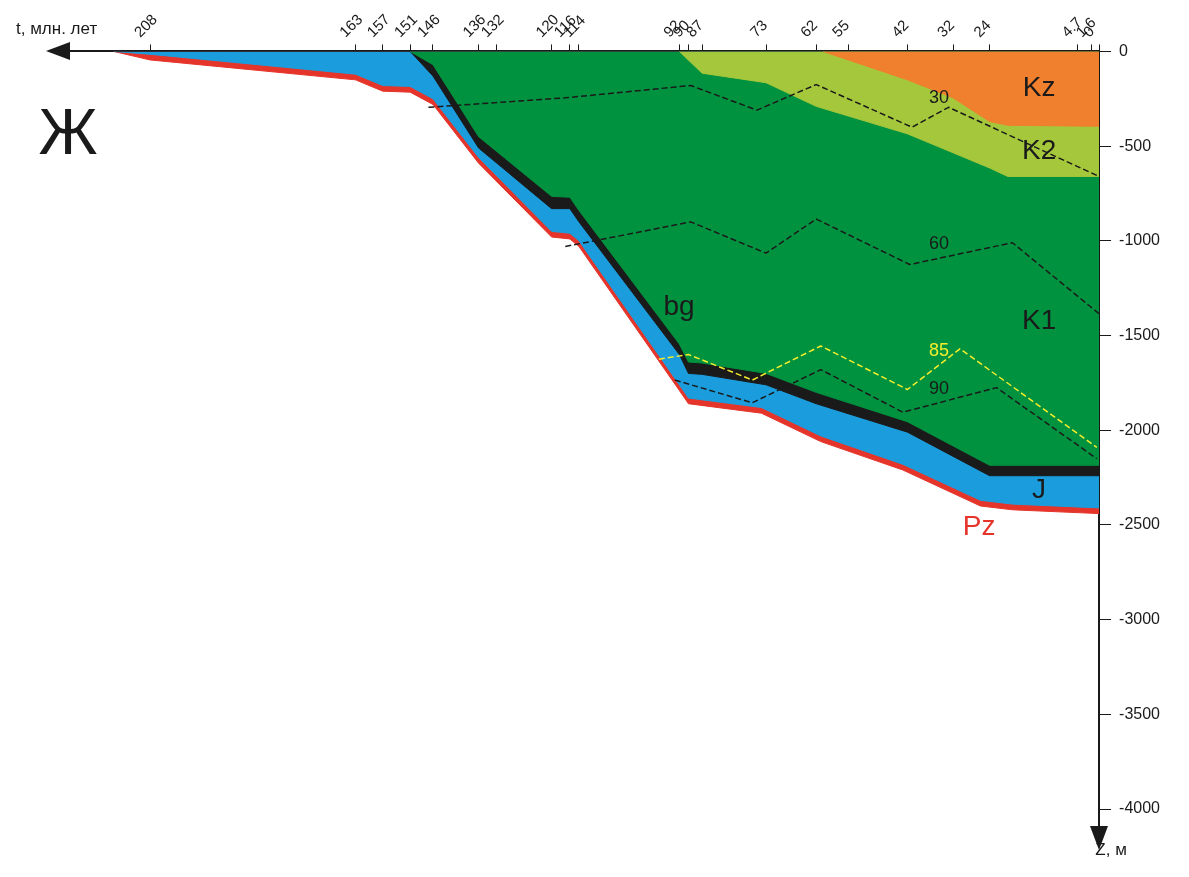 The image size is (1189, 877). What do you see at coordinates (1039, 319) in the screenshot?
I see `series-label: K1` at bounding box center [1039, 319].